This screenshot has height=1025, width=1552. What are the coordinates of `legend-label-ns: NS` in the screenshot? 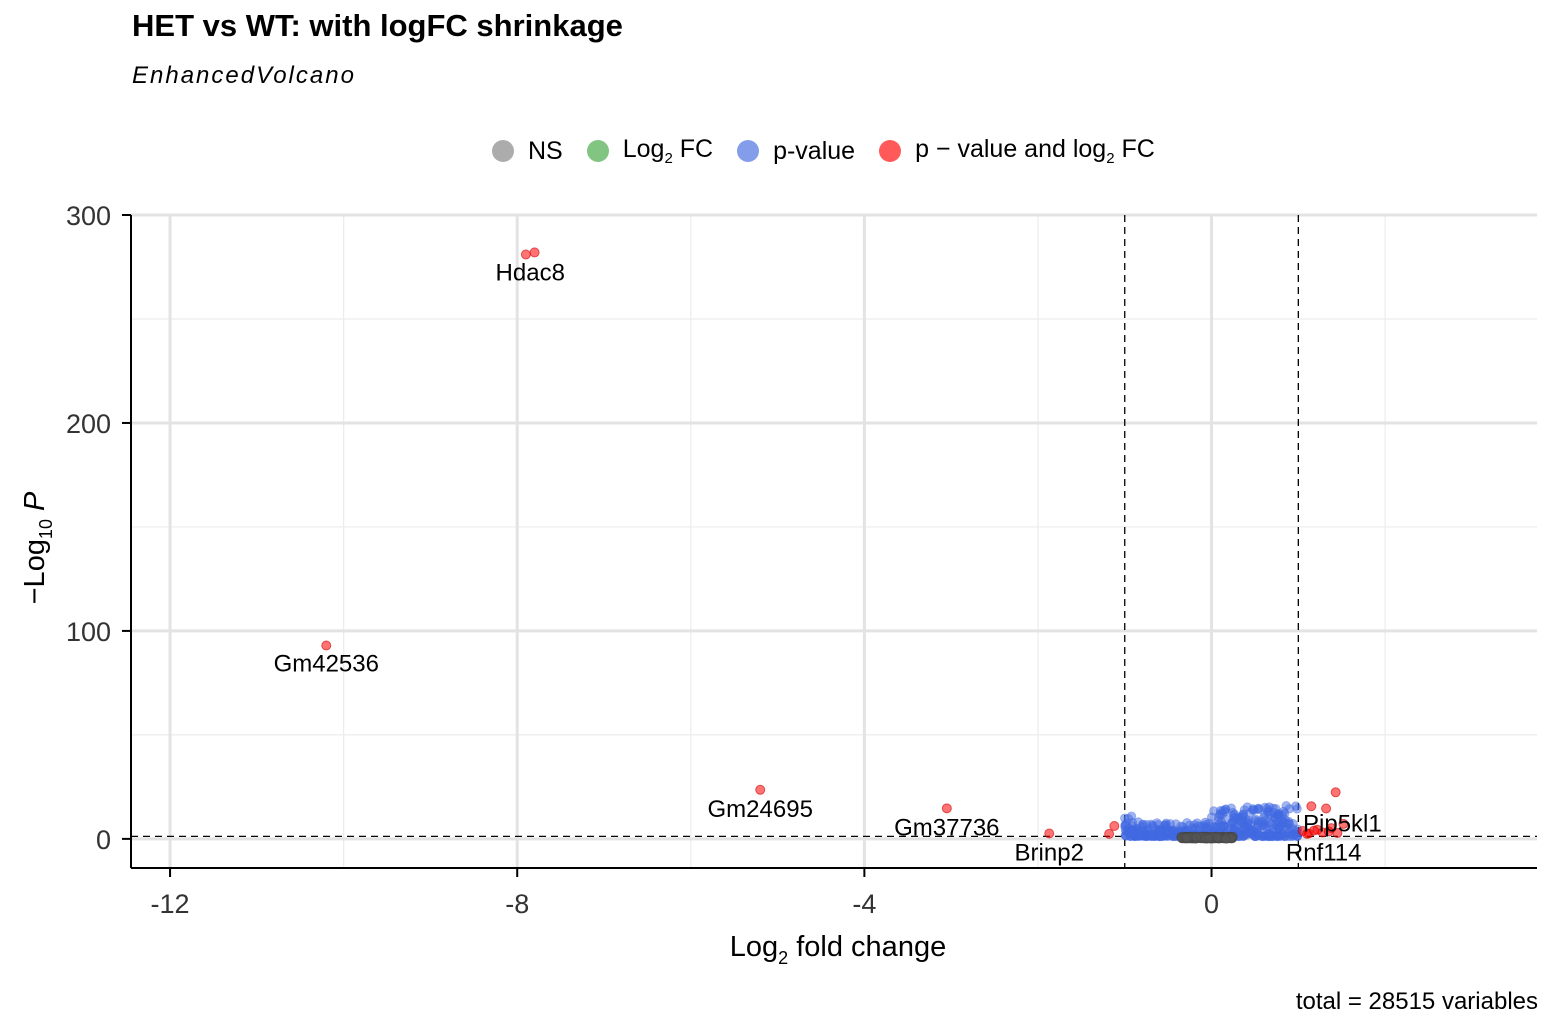 It's located at (545, 150).